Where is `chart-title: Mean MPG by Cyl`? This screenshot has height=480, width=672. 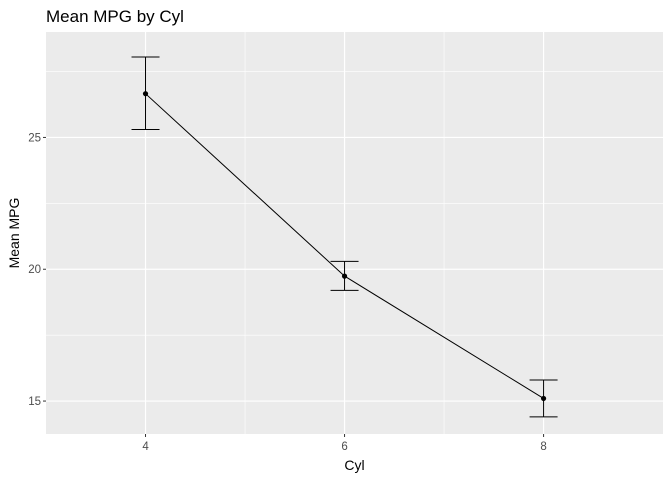 chart-title: Mean MPG by Cyl is located at coordinates (115, 16).